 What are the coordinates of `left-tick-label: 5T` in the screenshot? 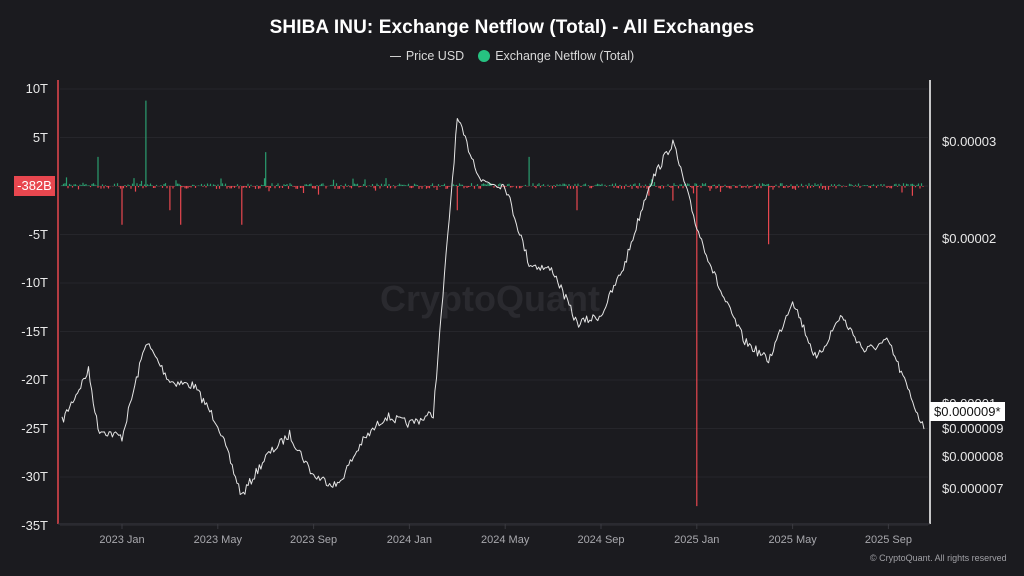 It's located at (40, 137).